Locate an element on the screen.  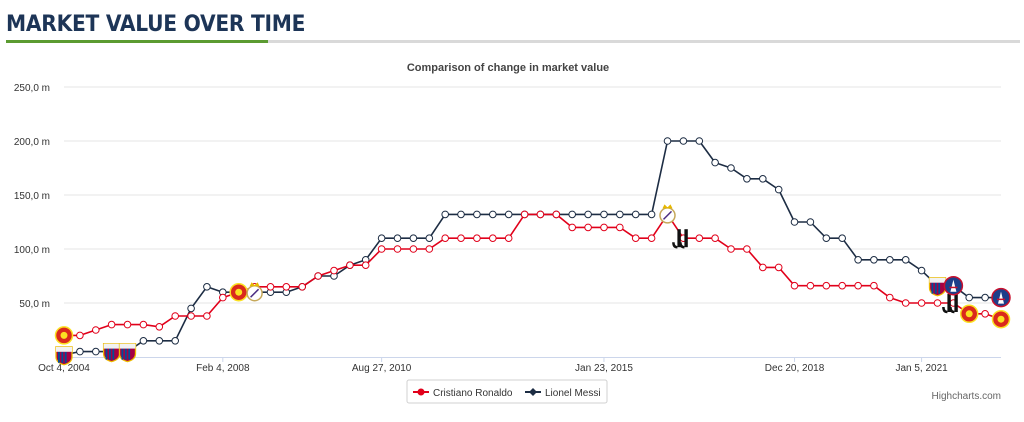
badge-sash is located at coordinates (255, 293).